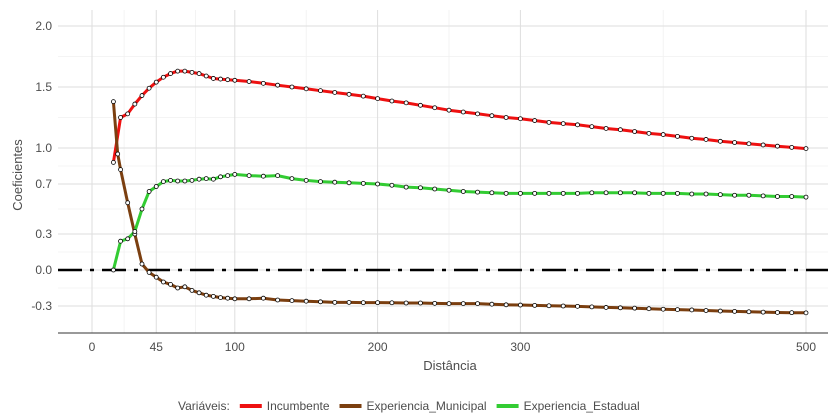 This screenshot has width=836, height=415. I want to click on x-tick-label: 100, so click(235, 347).